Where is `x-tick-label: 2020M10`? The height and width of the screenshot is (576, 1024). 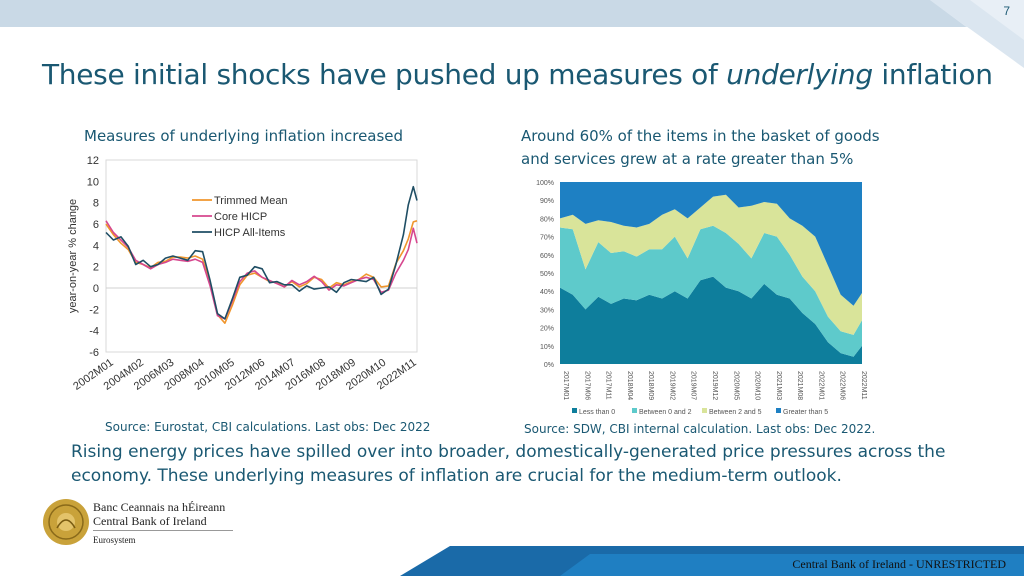
x-tick-label: 2020M10 is located at coordinates (757, 385).